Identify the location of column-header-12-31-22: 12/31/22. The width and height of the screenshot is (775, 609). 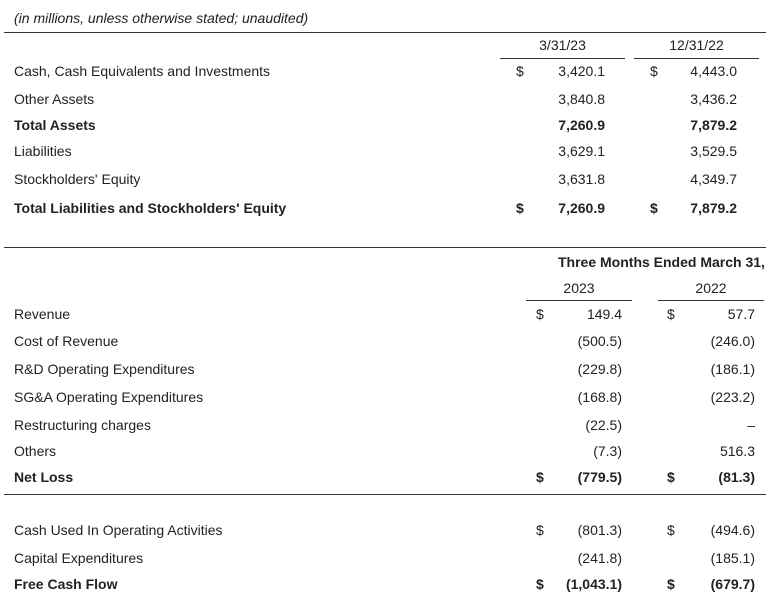
(696, 45).